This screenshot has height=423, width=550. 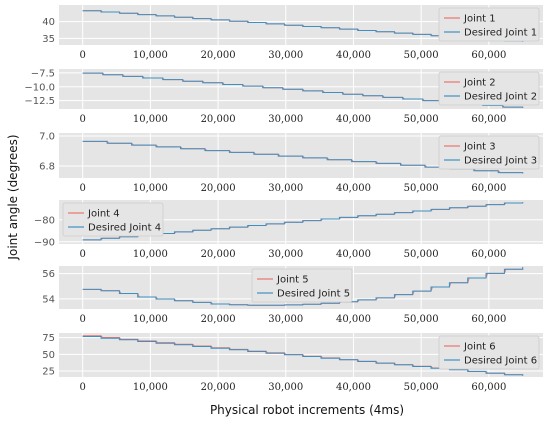 What do you see at coordinates (479, 347) in the screenshot?
I see `legend-entry: Joint 6` at bounding box center [479, 347].